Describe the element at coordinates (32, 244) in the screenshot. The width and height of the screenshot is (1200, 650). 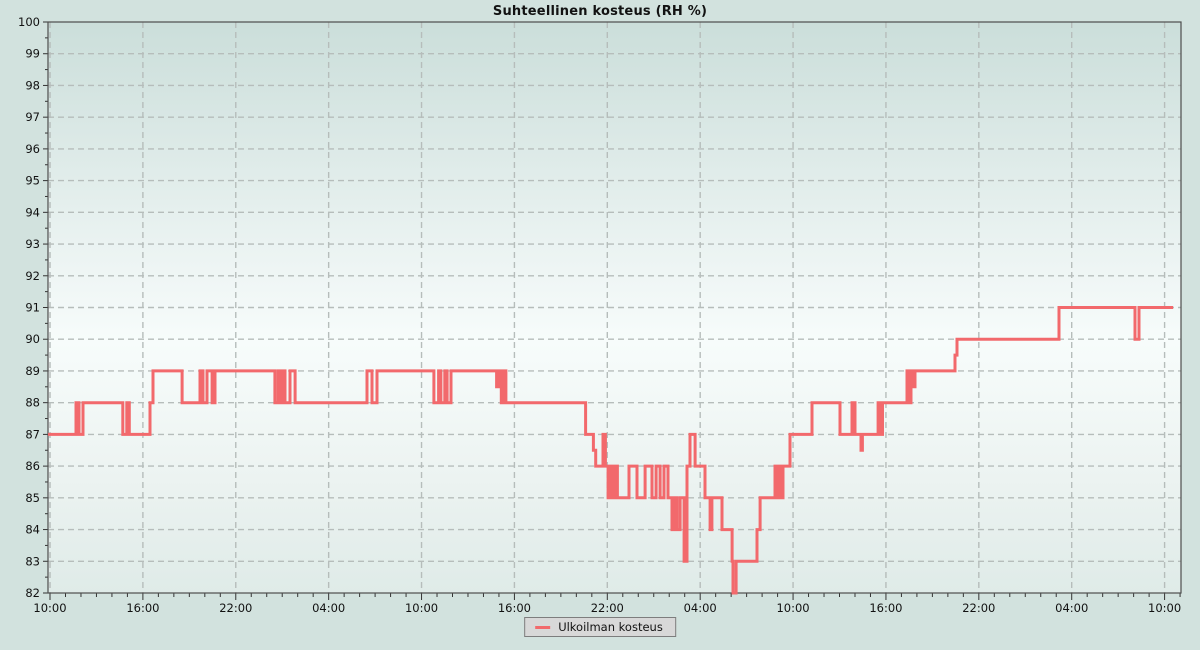
I see `y-axis-label: 93` at that location.